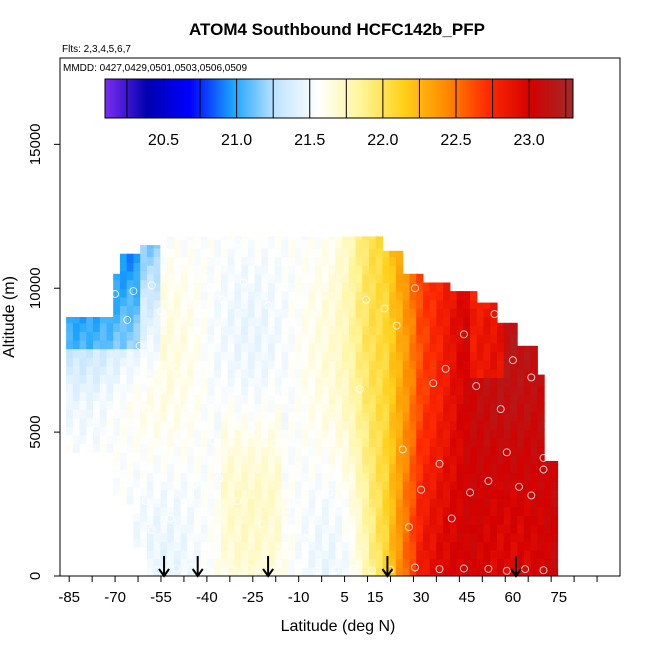  What do you see at coordinates (375, 597) in the screenshot?
I see `x-tick-label: 15` at bounding box center [375, 597].